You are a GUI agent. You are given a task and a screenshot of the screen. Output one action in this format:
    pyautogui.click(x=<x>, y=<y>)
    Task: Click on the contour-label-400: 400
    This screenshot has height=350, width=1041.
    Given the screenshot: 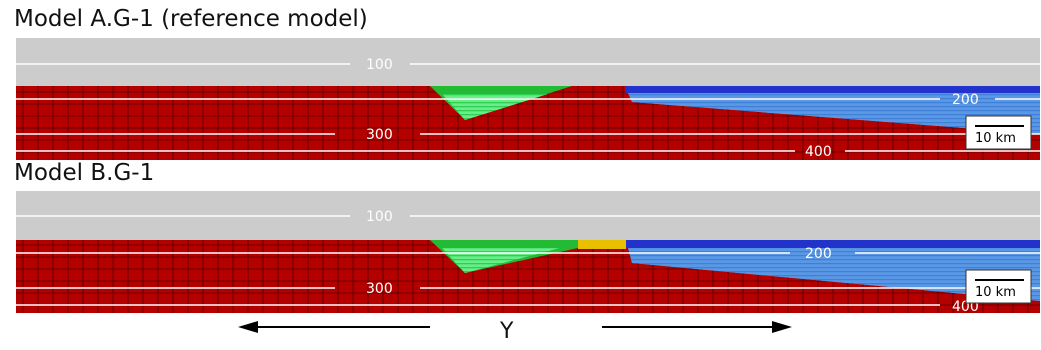 What is the action you would take?
    pyautogui.click(x=818, y=152)
    